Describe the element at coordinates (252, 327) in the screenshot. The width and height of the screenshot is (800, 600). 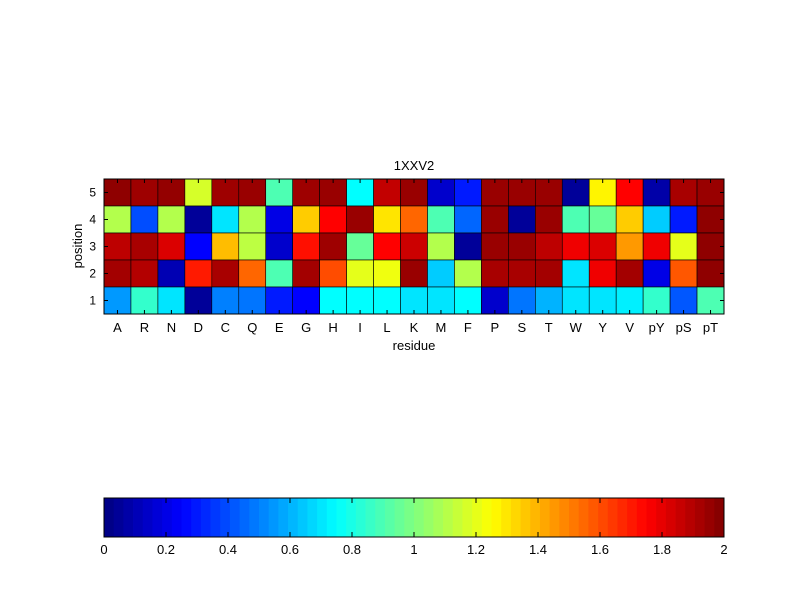
I see `x-tick-label: Q` at that location.